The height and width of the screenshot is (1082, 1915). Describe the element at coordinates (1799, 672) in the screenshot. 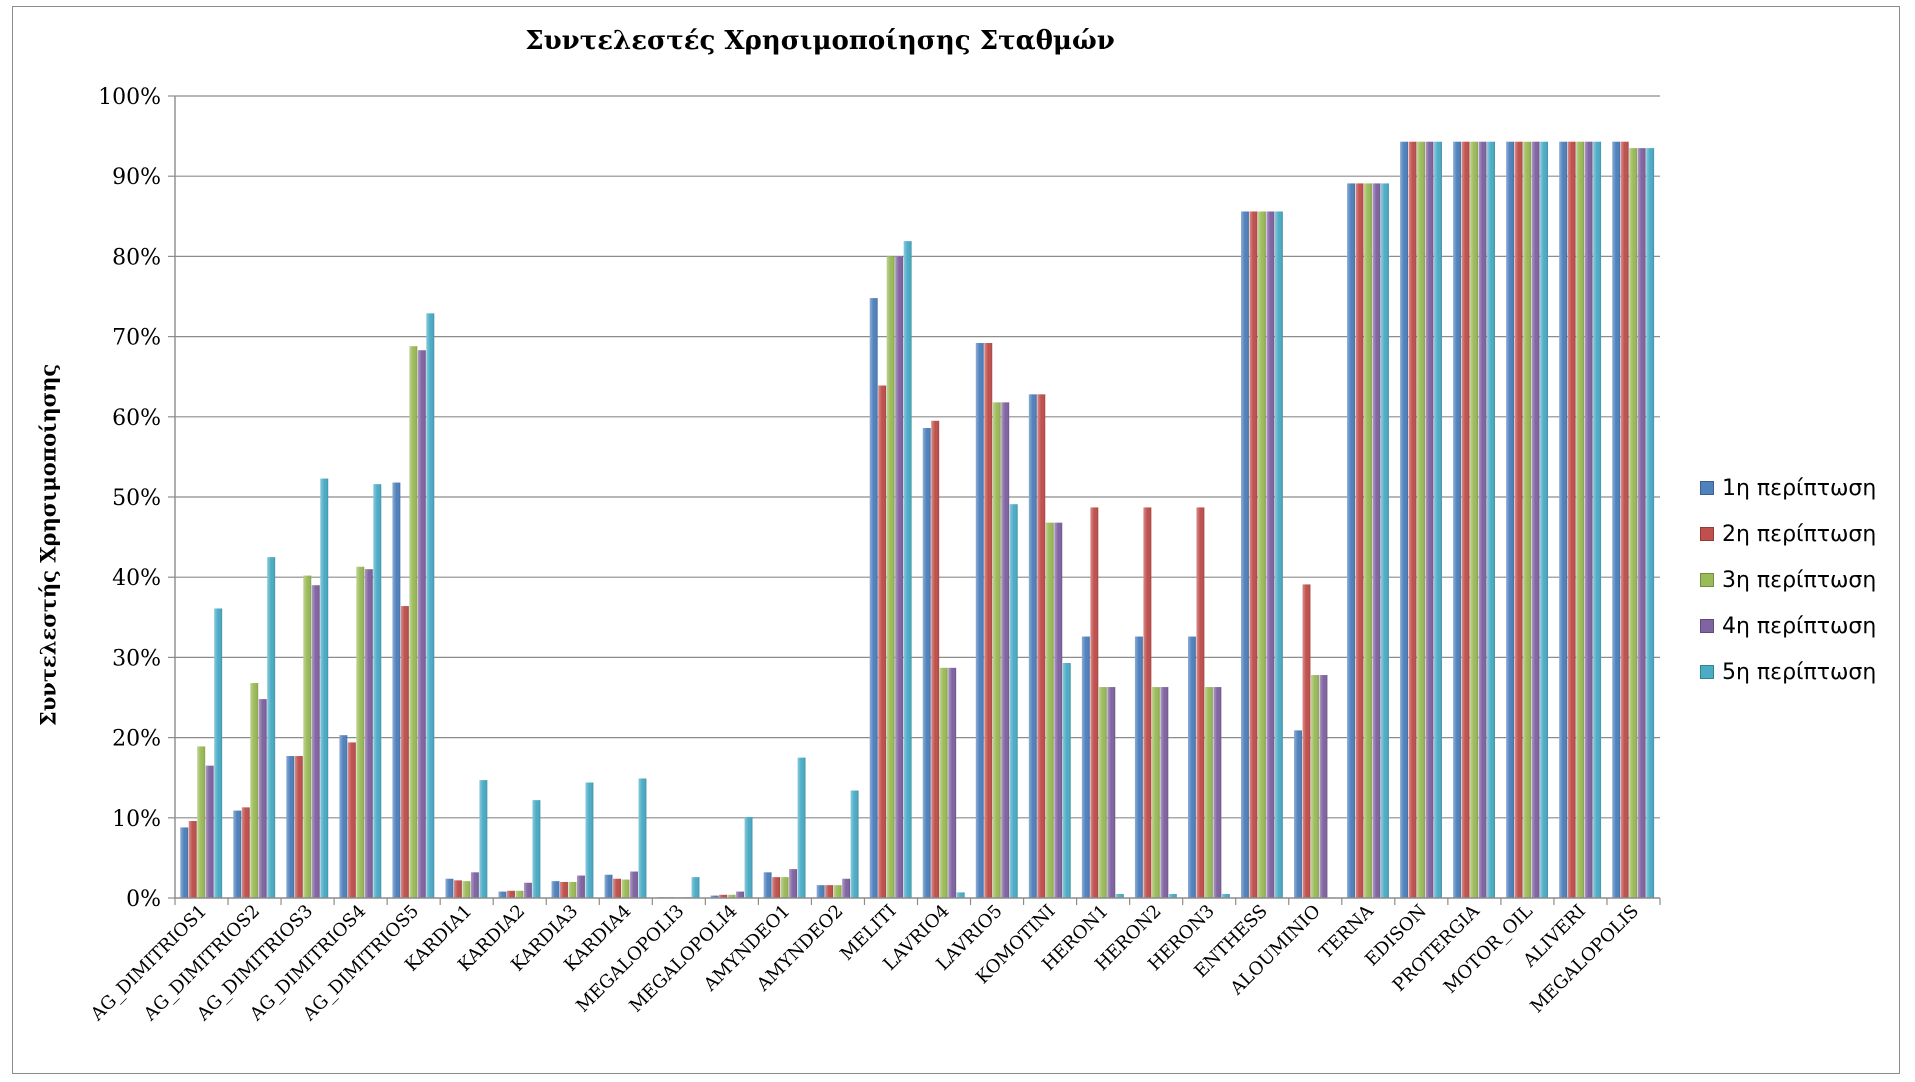

I see `legend-label: 5η περίπτωση` at that location.